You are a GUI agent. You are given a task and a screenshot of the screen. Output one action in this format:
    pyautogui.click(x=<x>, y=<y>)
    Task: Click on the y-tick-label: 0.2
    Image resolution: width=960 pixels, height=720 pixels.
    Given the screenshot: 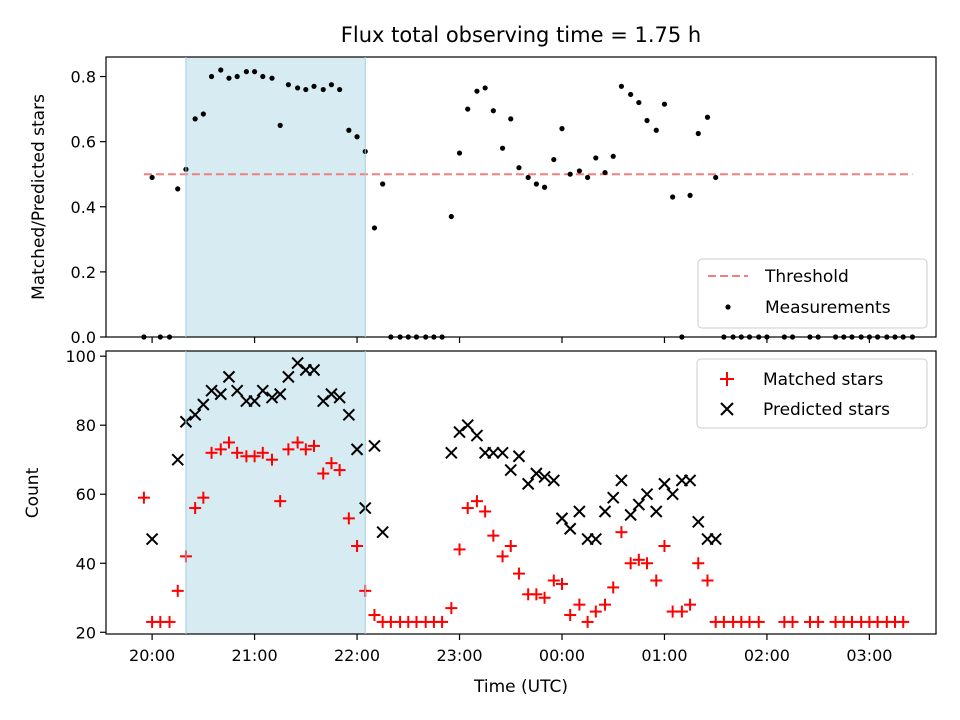 What is the action you would take?
    pyautogui.click(x=83, y=272)
    